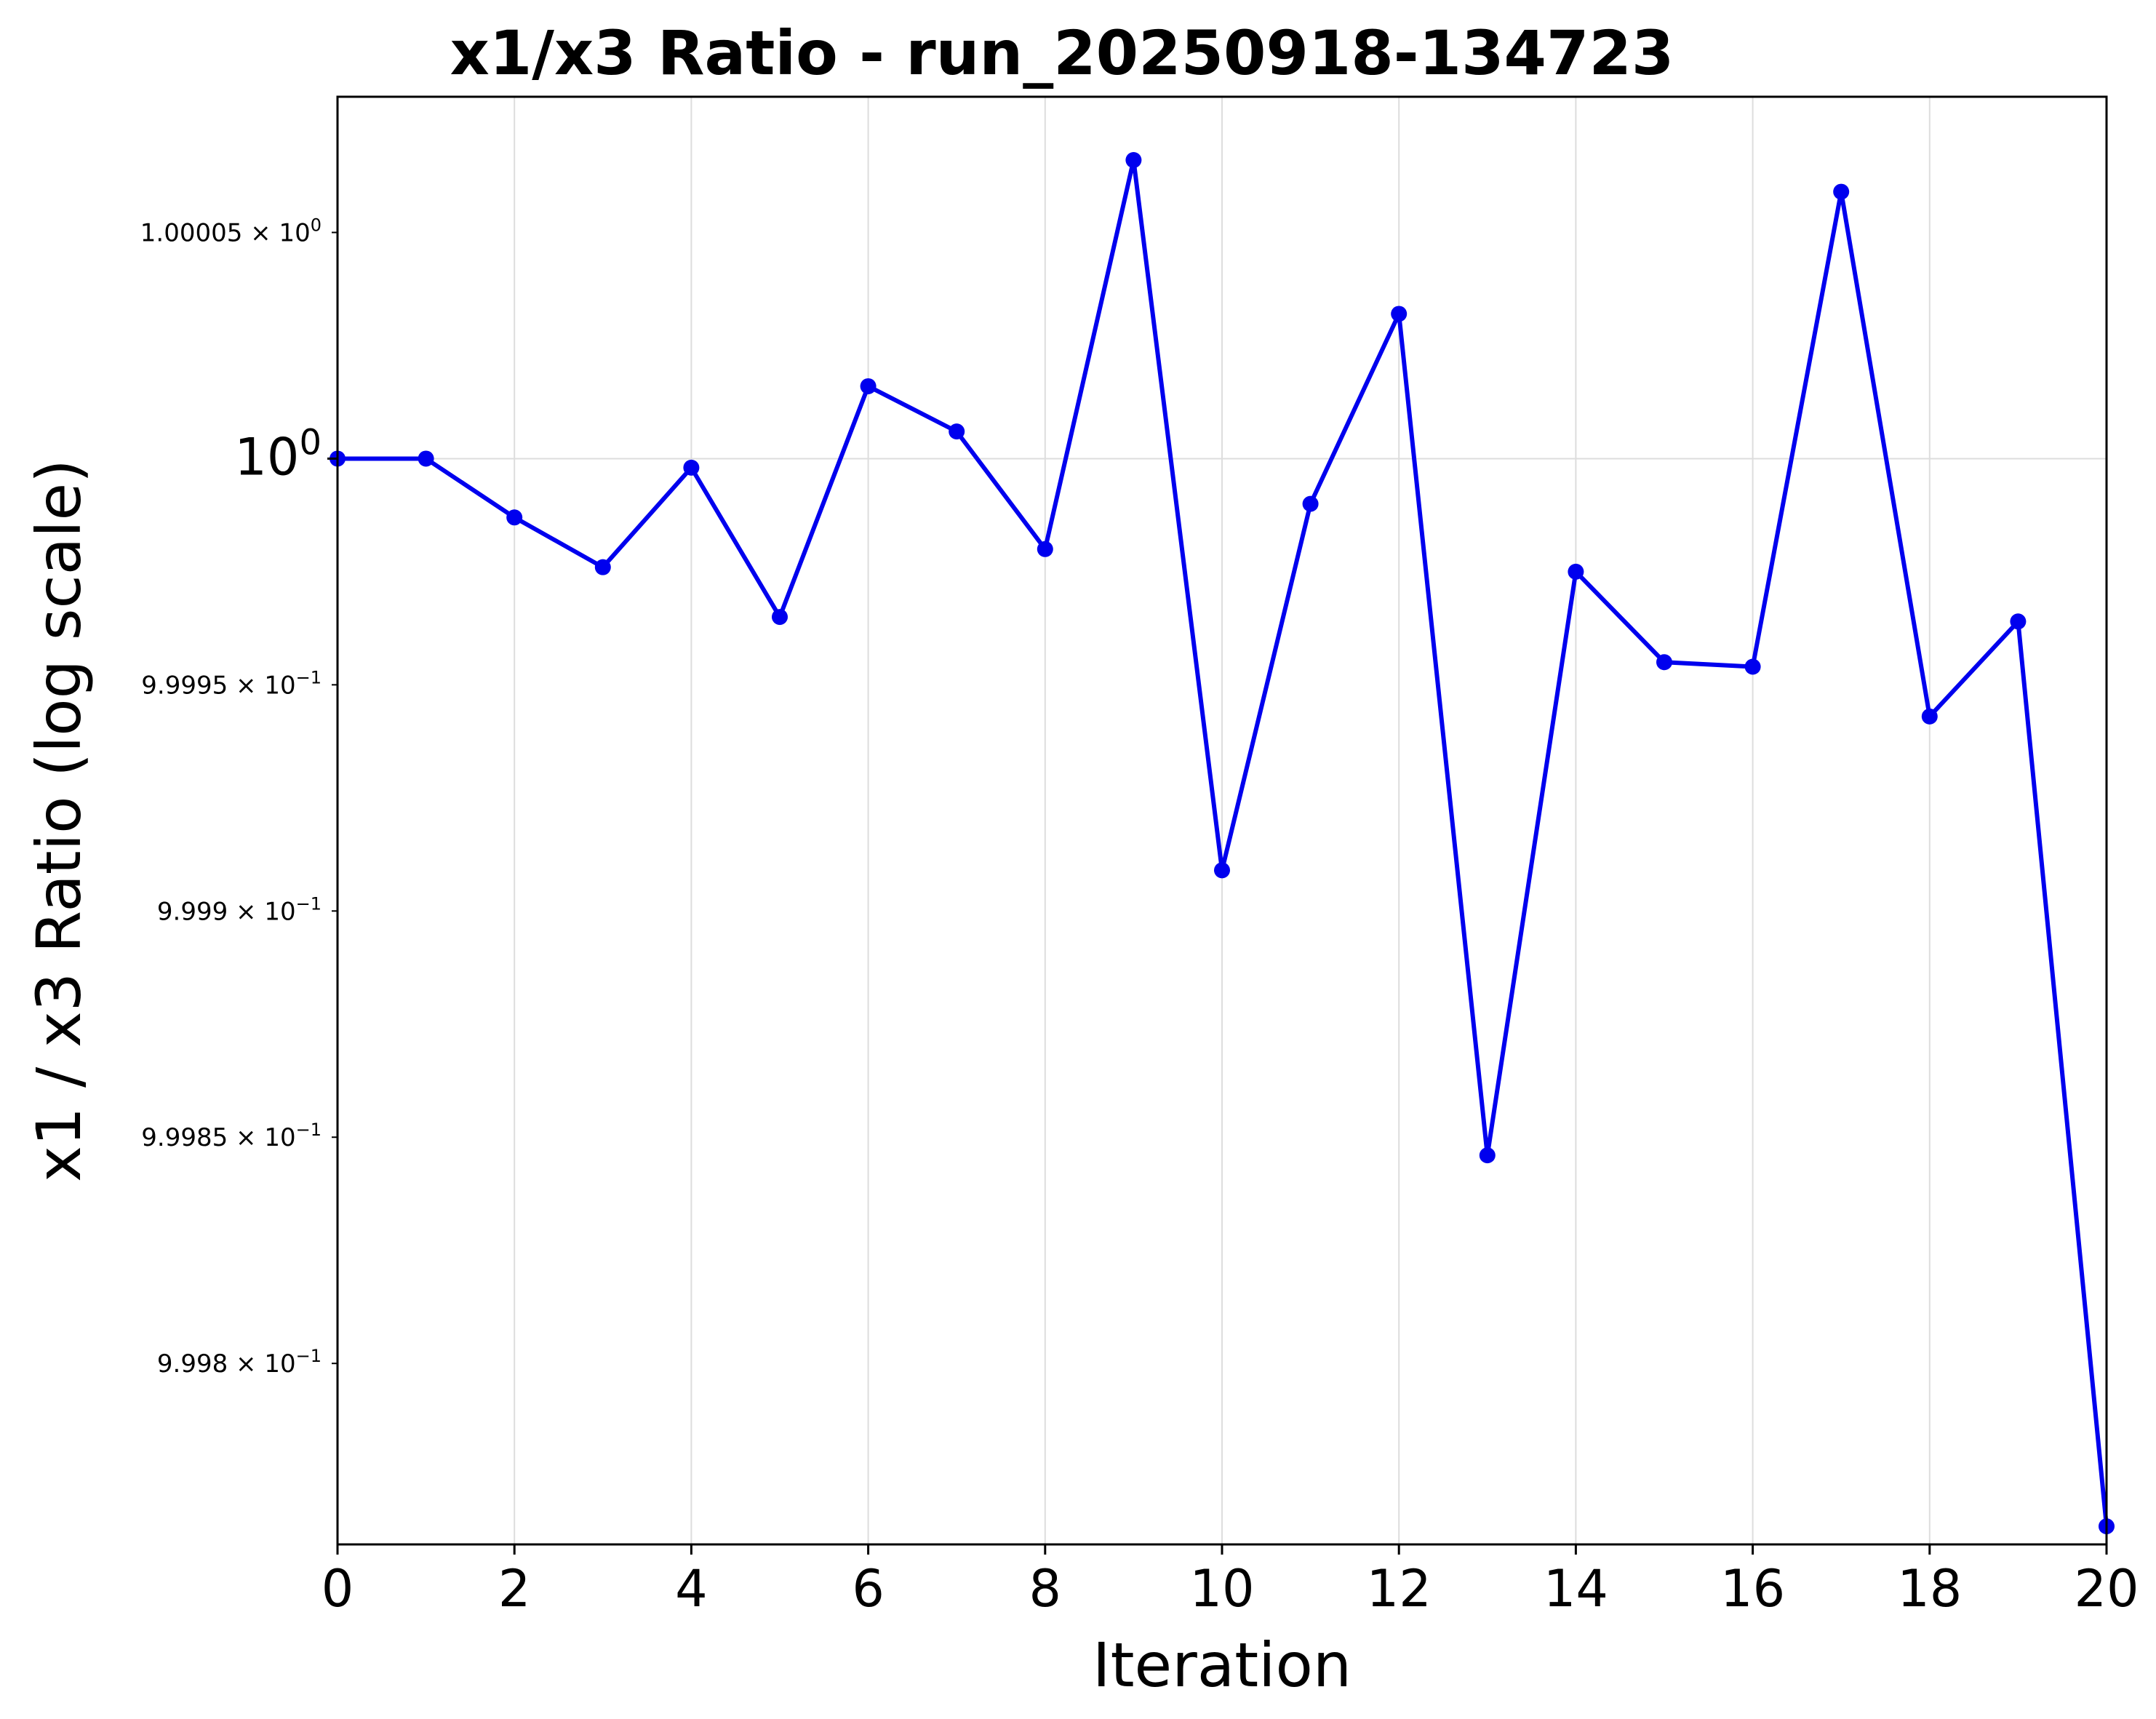 The height and width of the screenshot is (1719, 2156). What do you see at coordinates (1045, 1589) in the screenshot?
I see `x-tick-label: 8` at bounding box center [1045, 1589].